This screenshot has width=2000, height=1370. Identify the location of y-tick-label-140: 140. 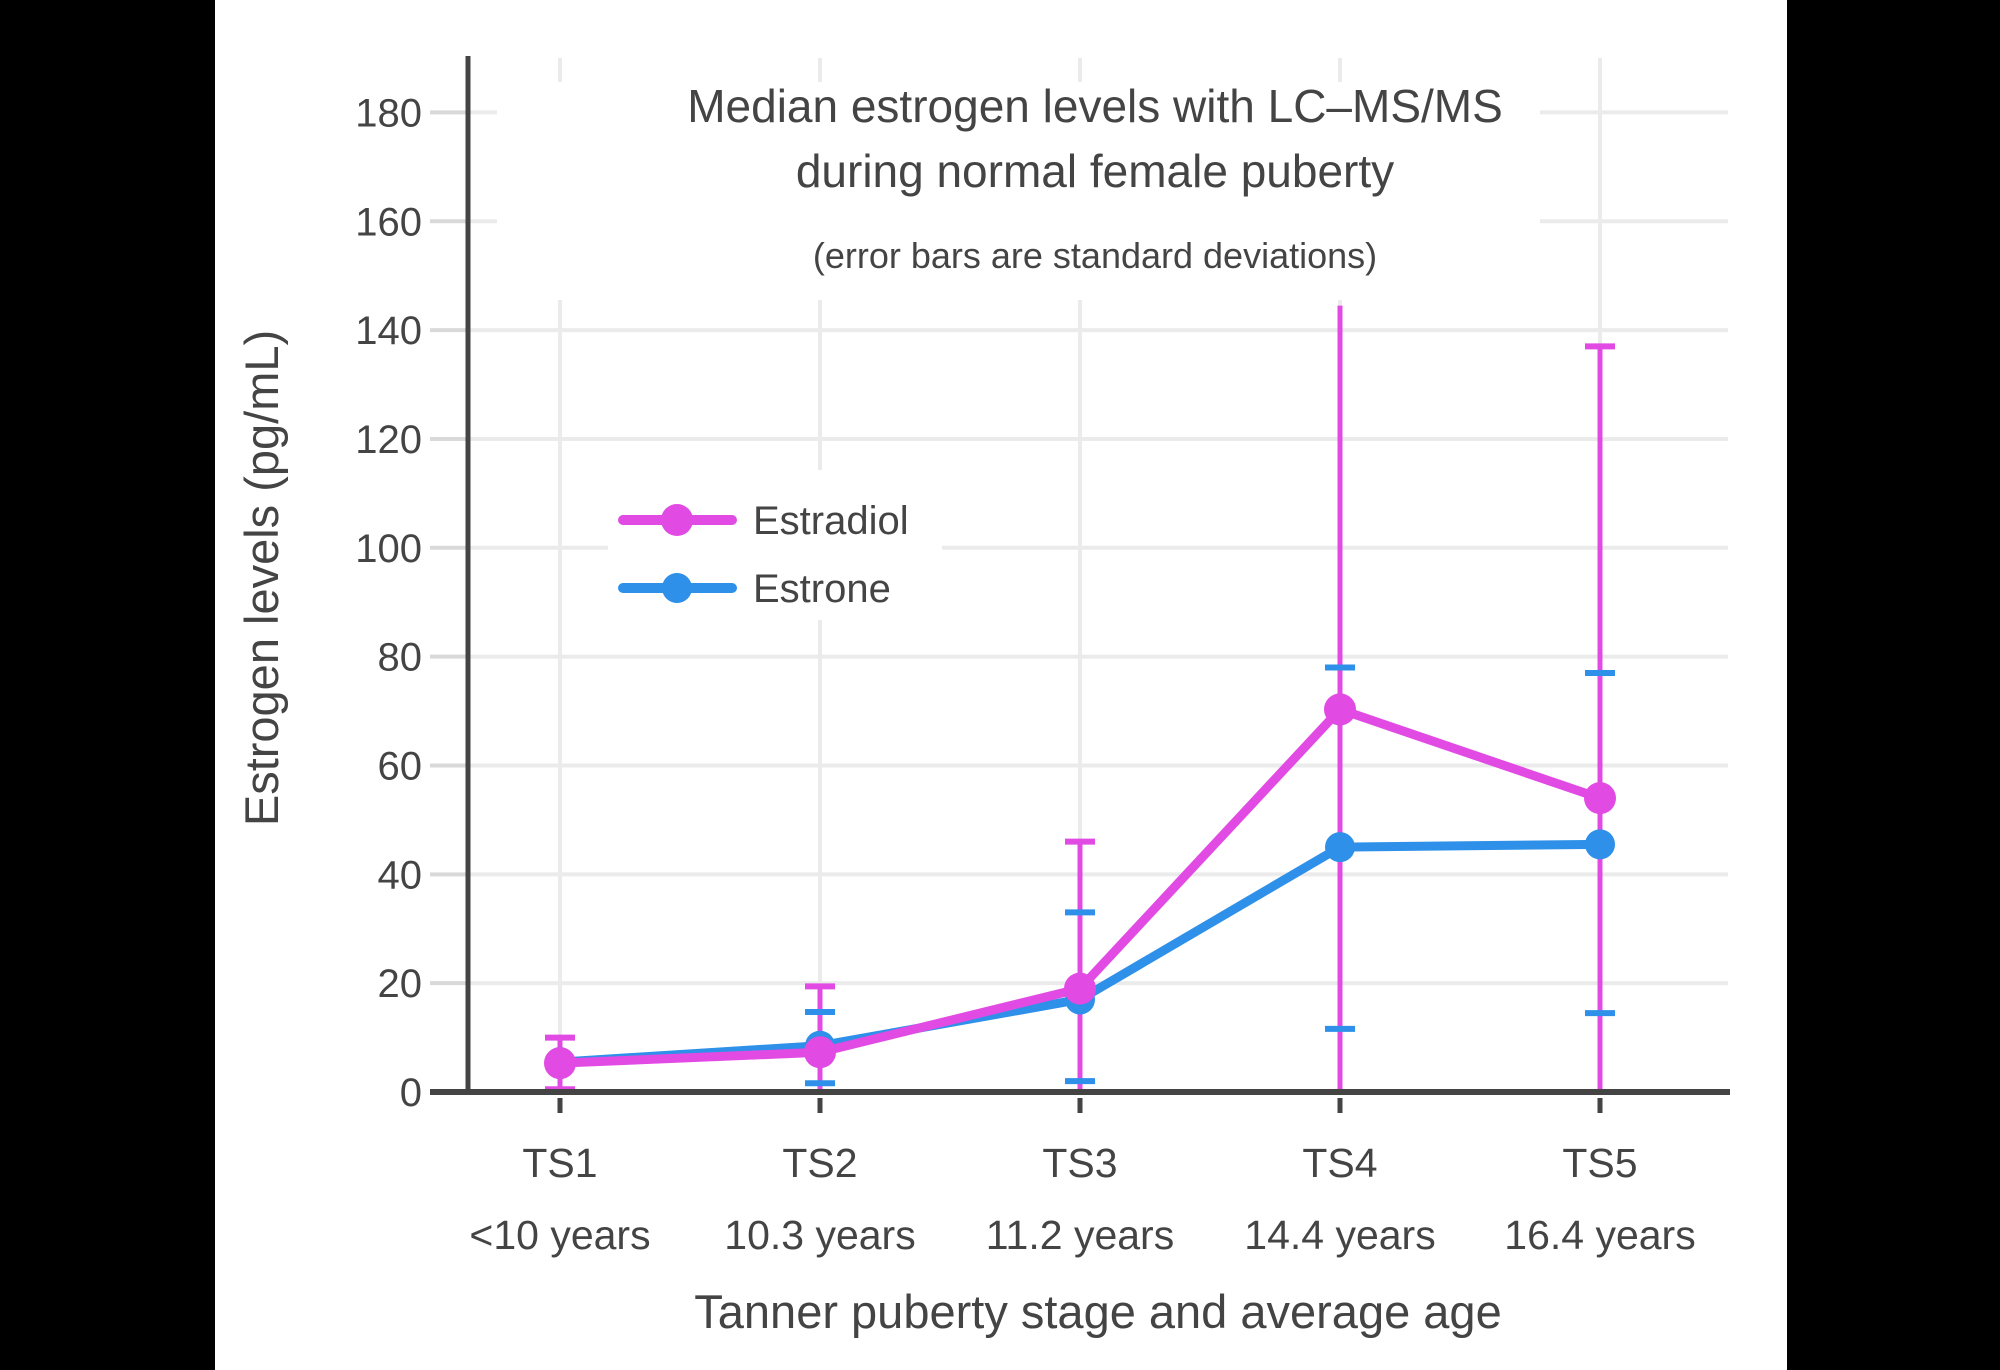
(388, 331).